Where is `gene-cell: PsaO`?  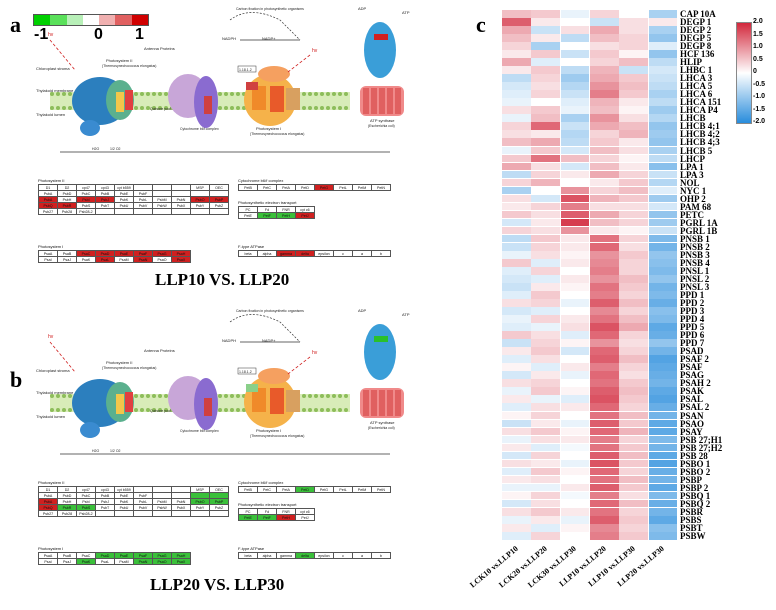 gene-cell: PsaO is located at coordinates (162, 561).